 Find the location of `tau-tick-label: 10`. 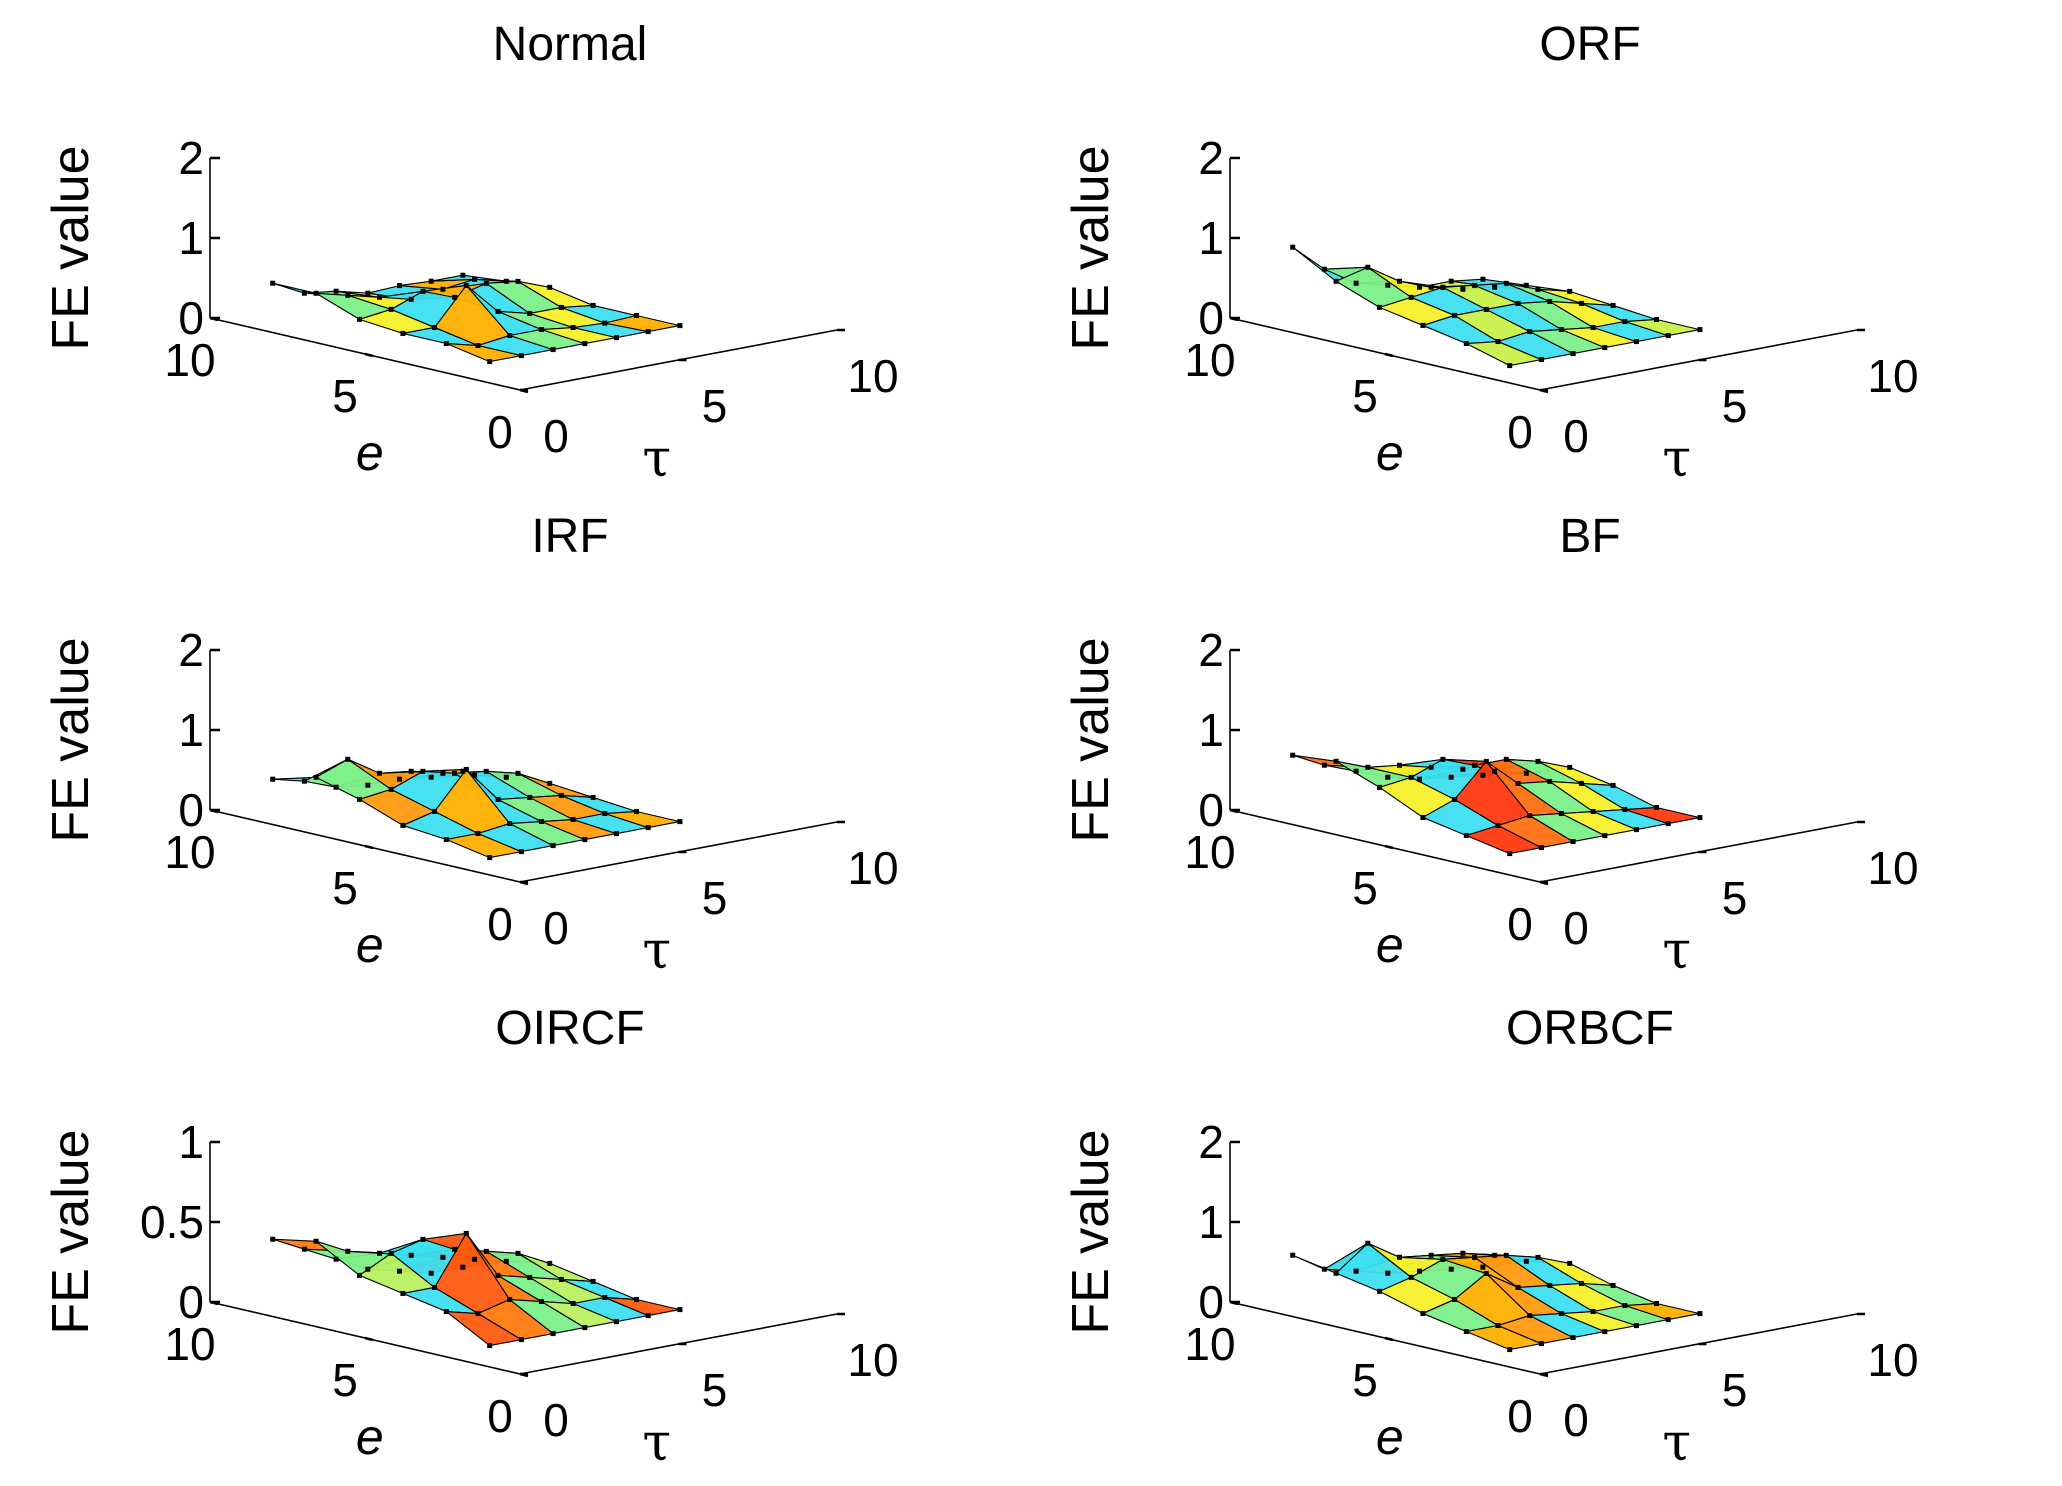

tau-tick-label: 10 is located at coordinates (1892, 376).